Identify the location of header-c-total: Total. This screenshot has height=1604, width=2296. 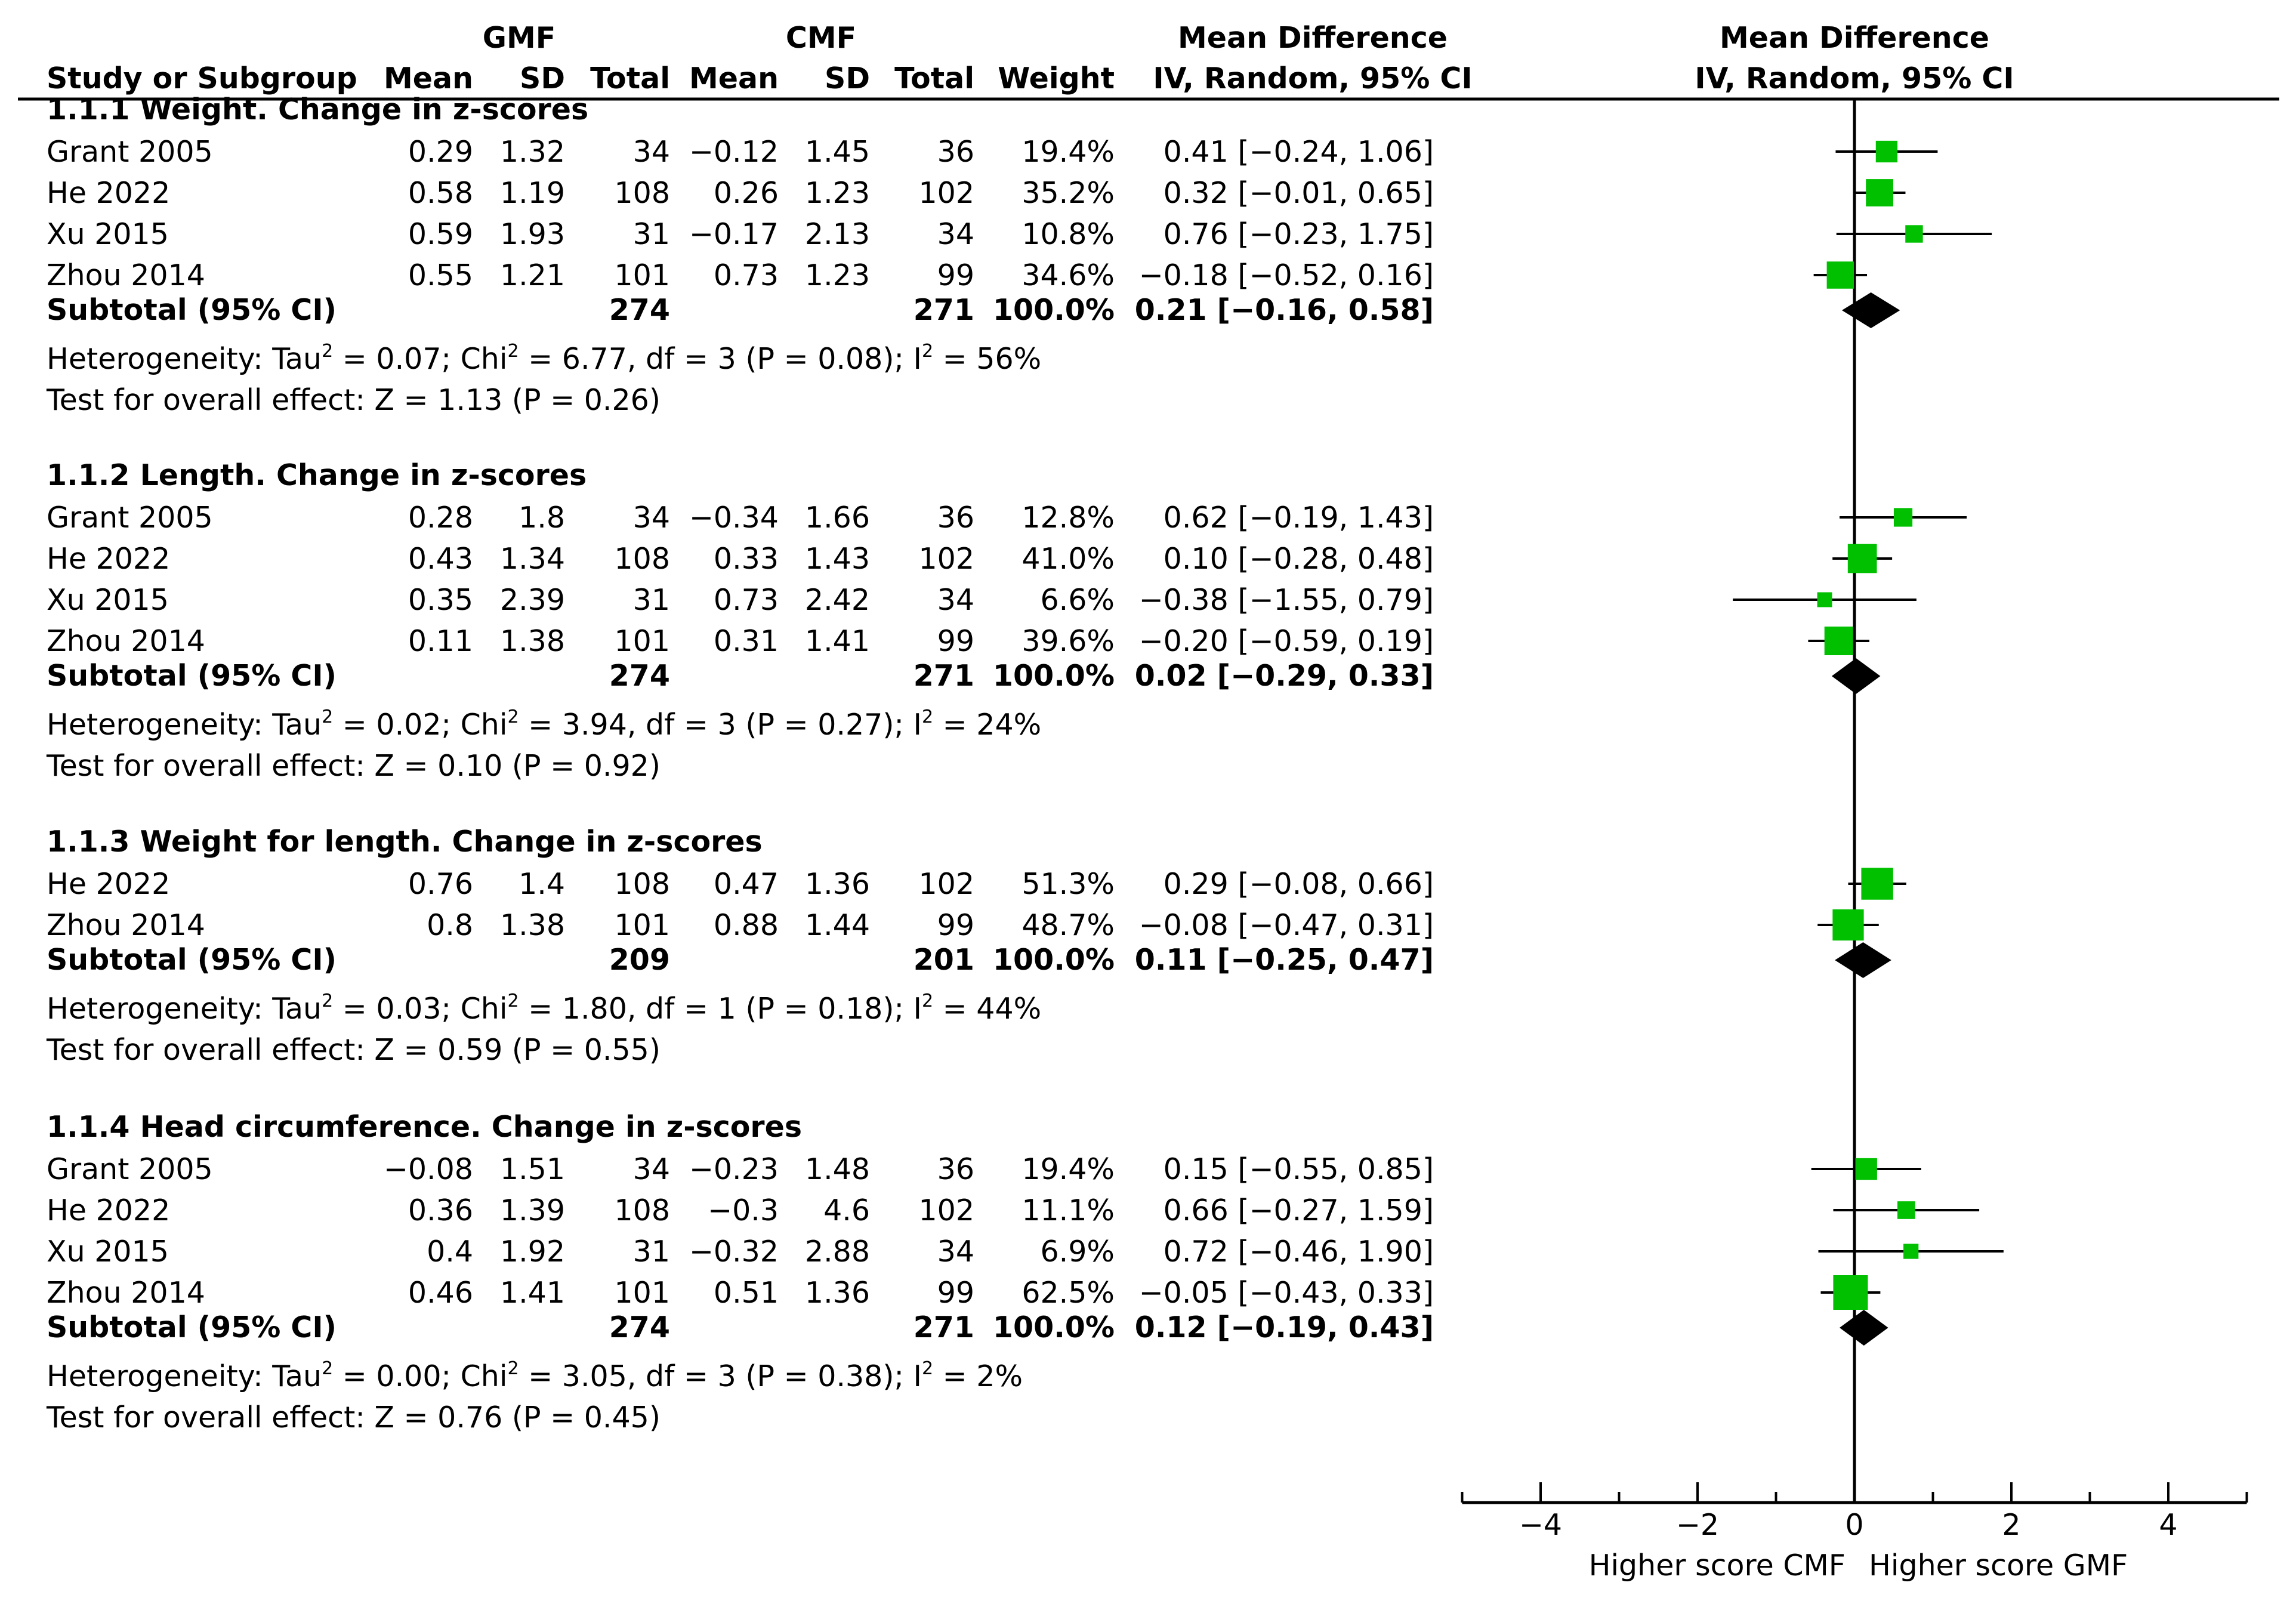
(934, 78).